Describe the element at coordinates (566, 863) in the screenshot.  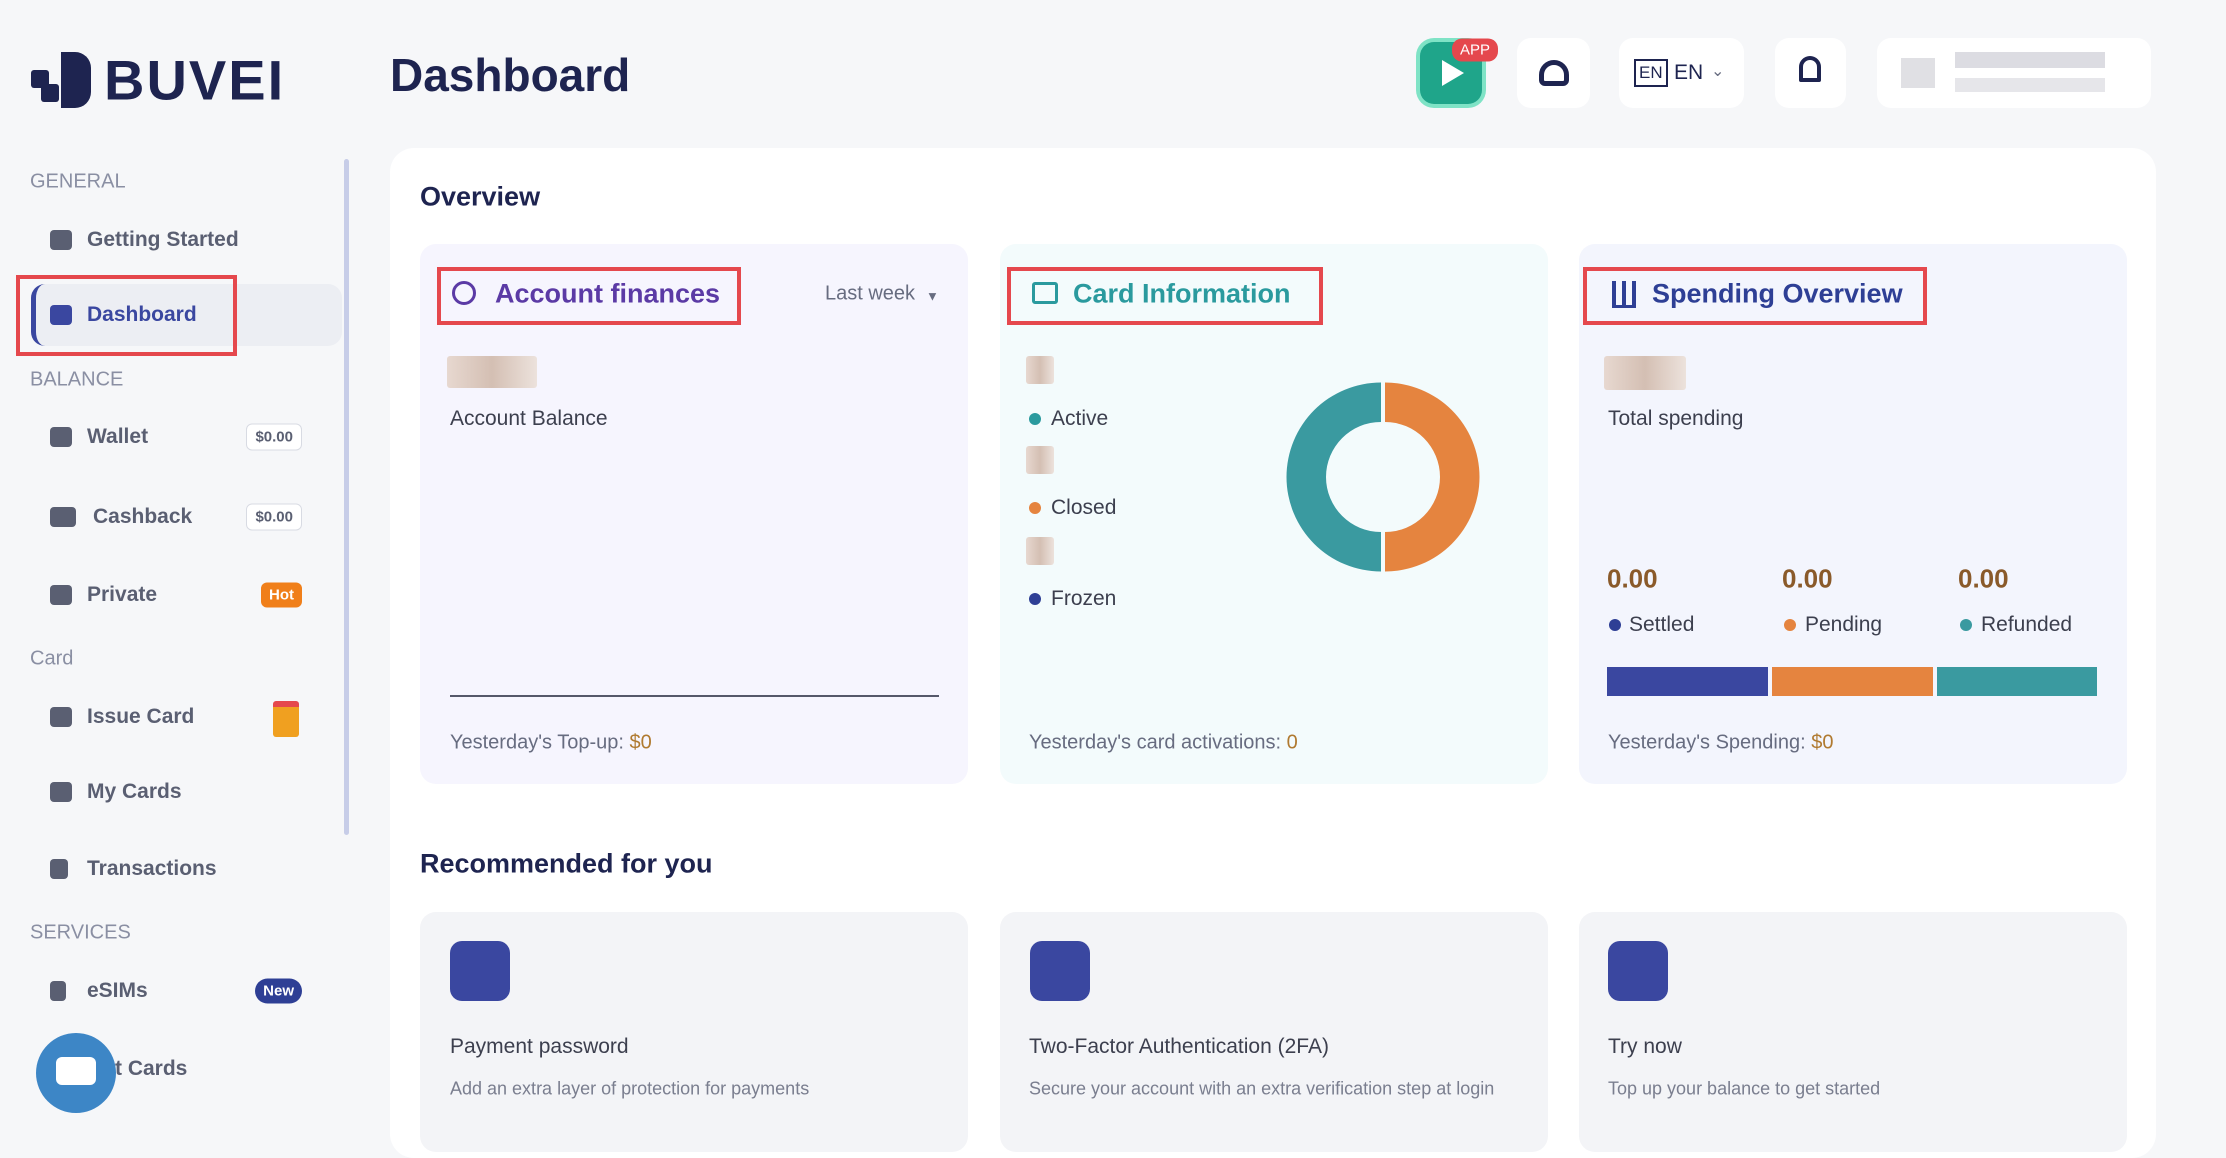
I see `section-title: Recommended for you` at that location.